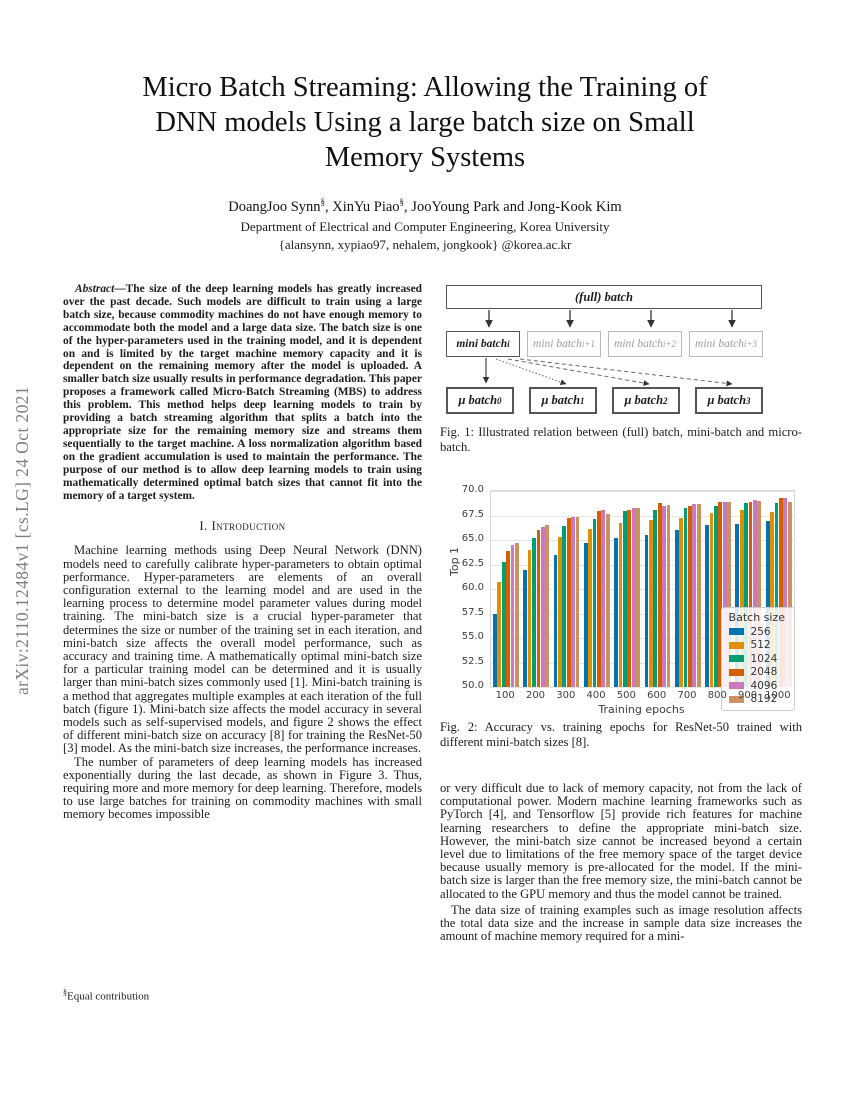  Describe the element at coordinates (750, 344) in the screenshot. I see `mini-batch-sub: i+3` at that location.